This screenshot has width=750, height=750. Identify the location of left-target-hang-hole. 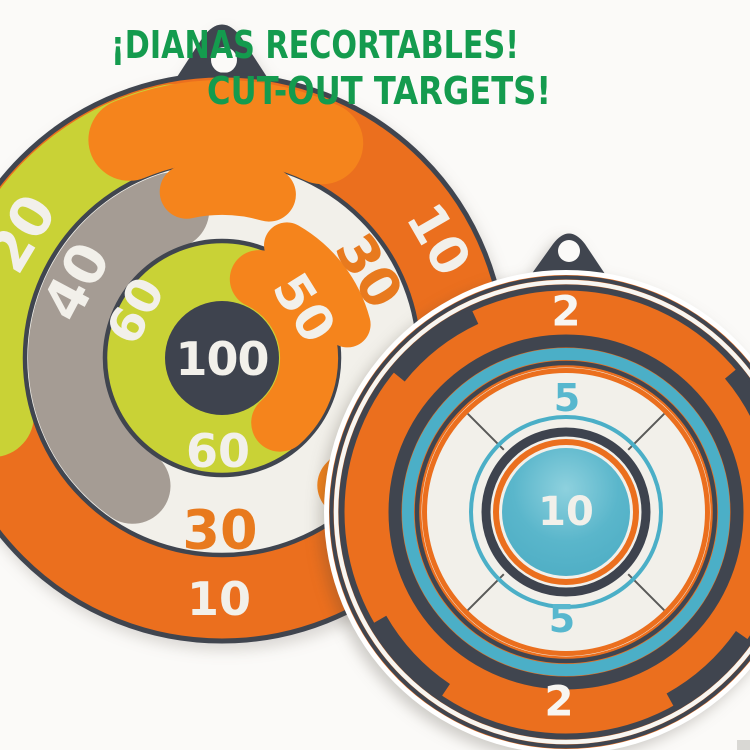
(224, 60).